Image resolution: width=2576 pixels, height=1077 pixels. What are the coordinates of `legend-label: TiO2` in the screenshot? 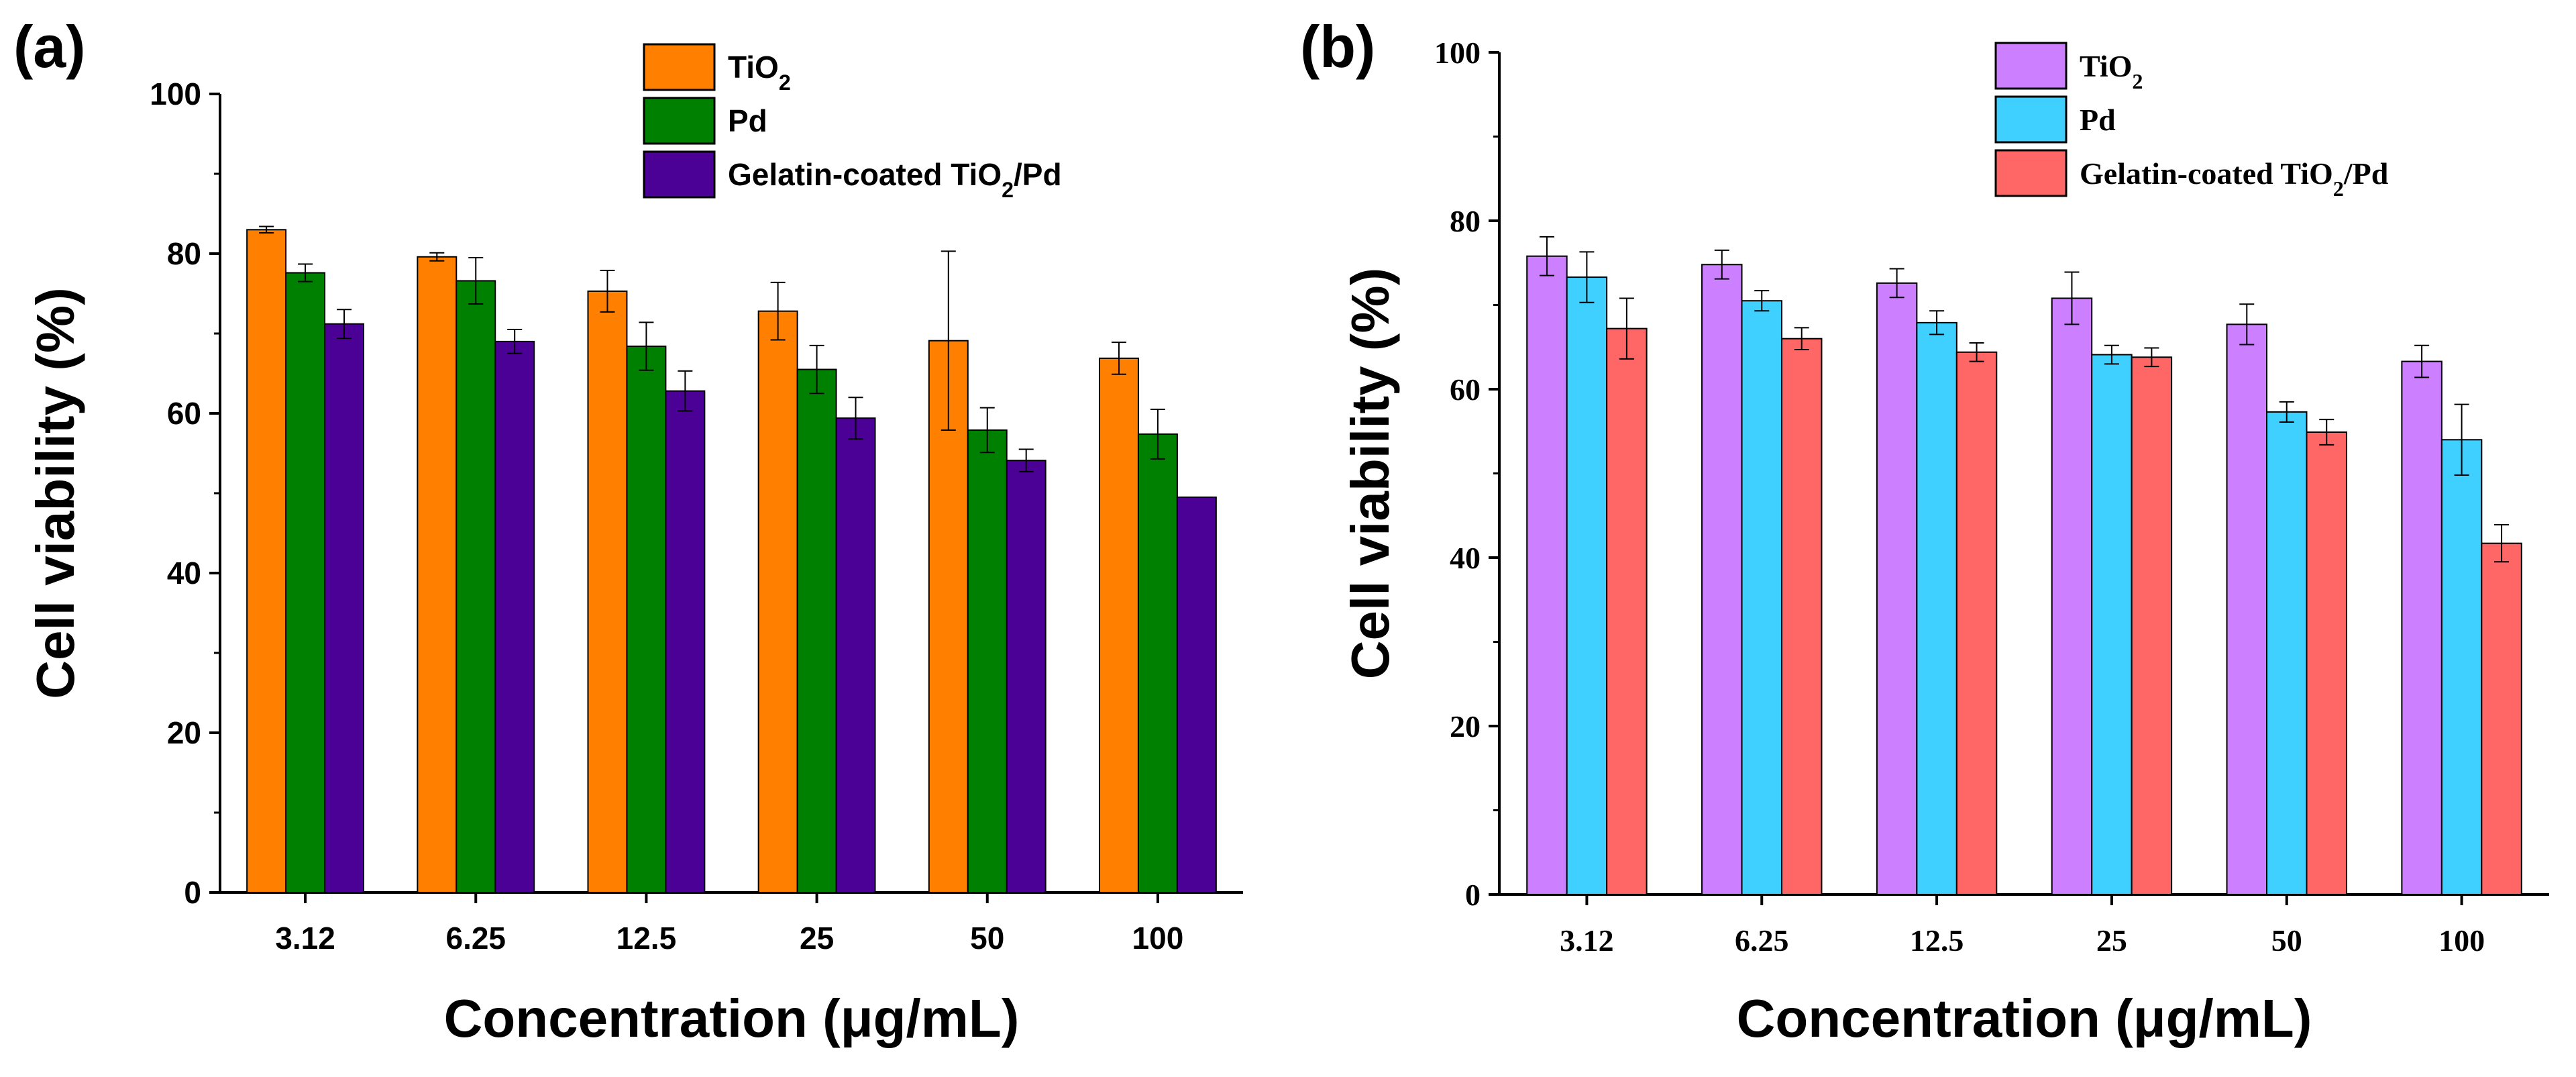 It's located at (759, 72).